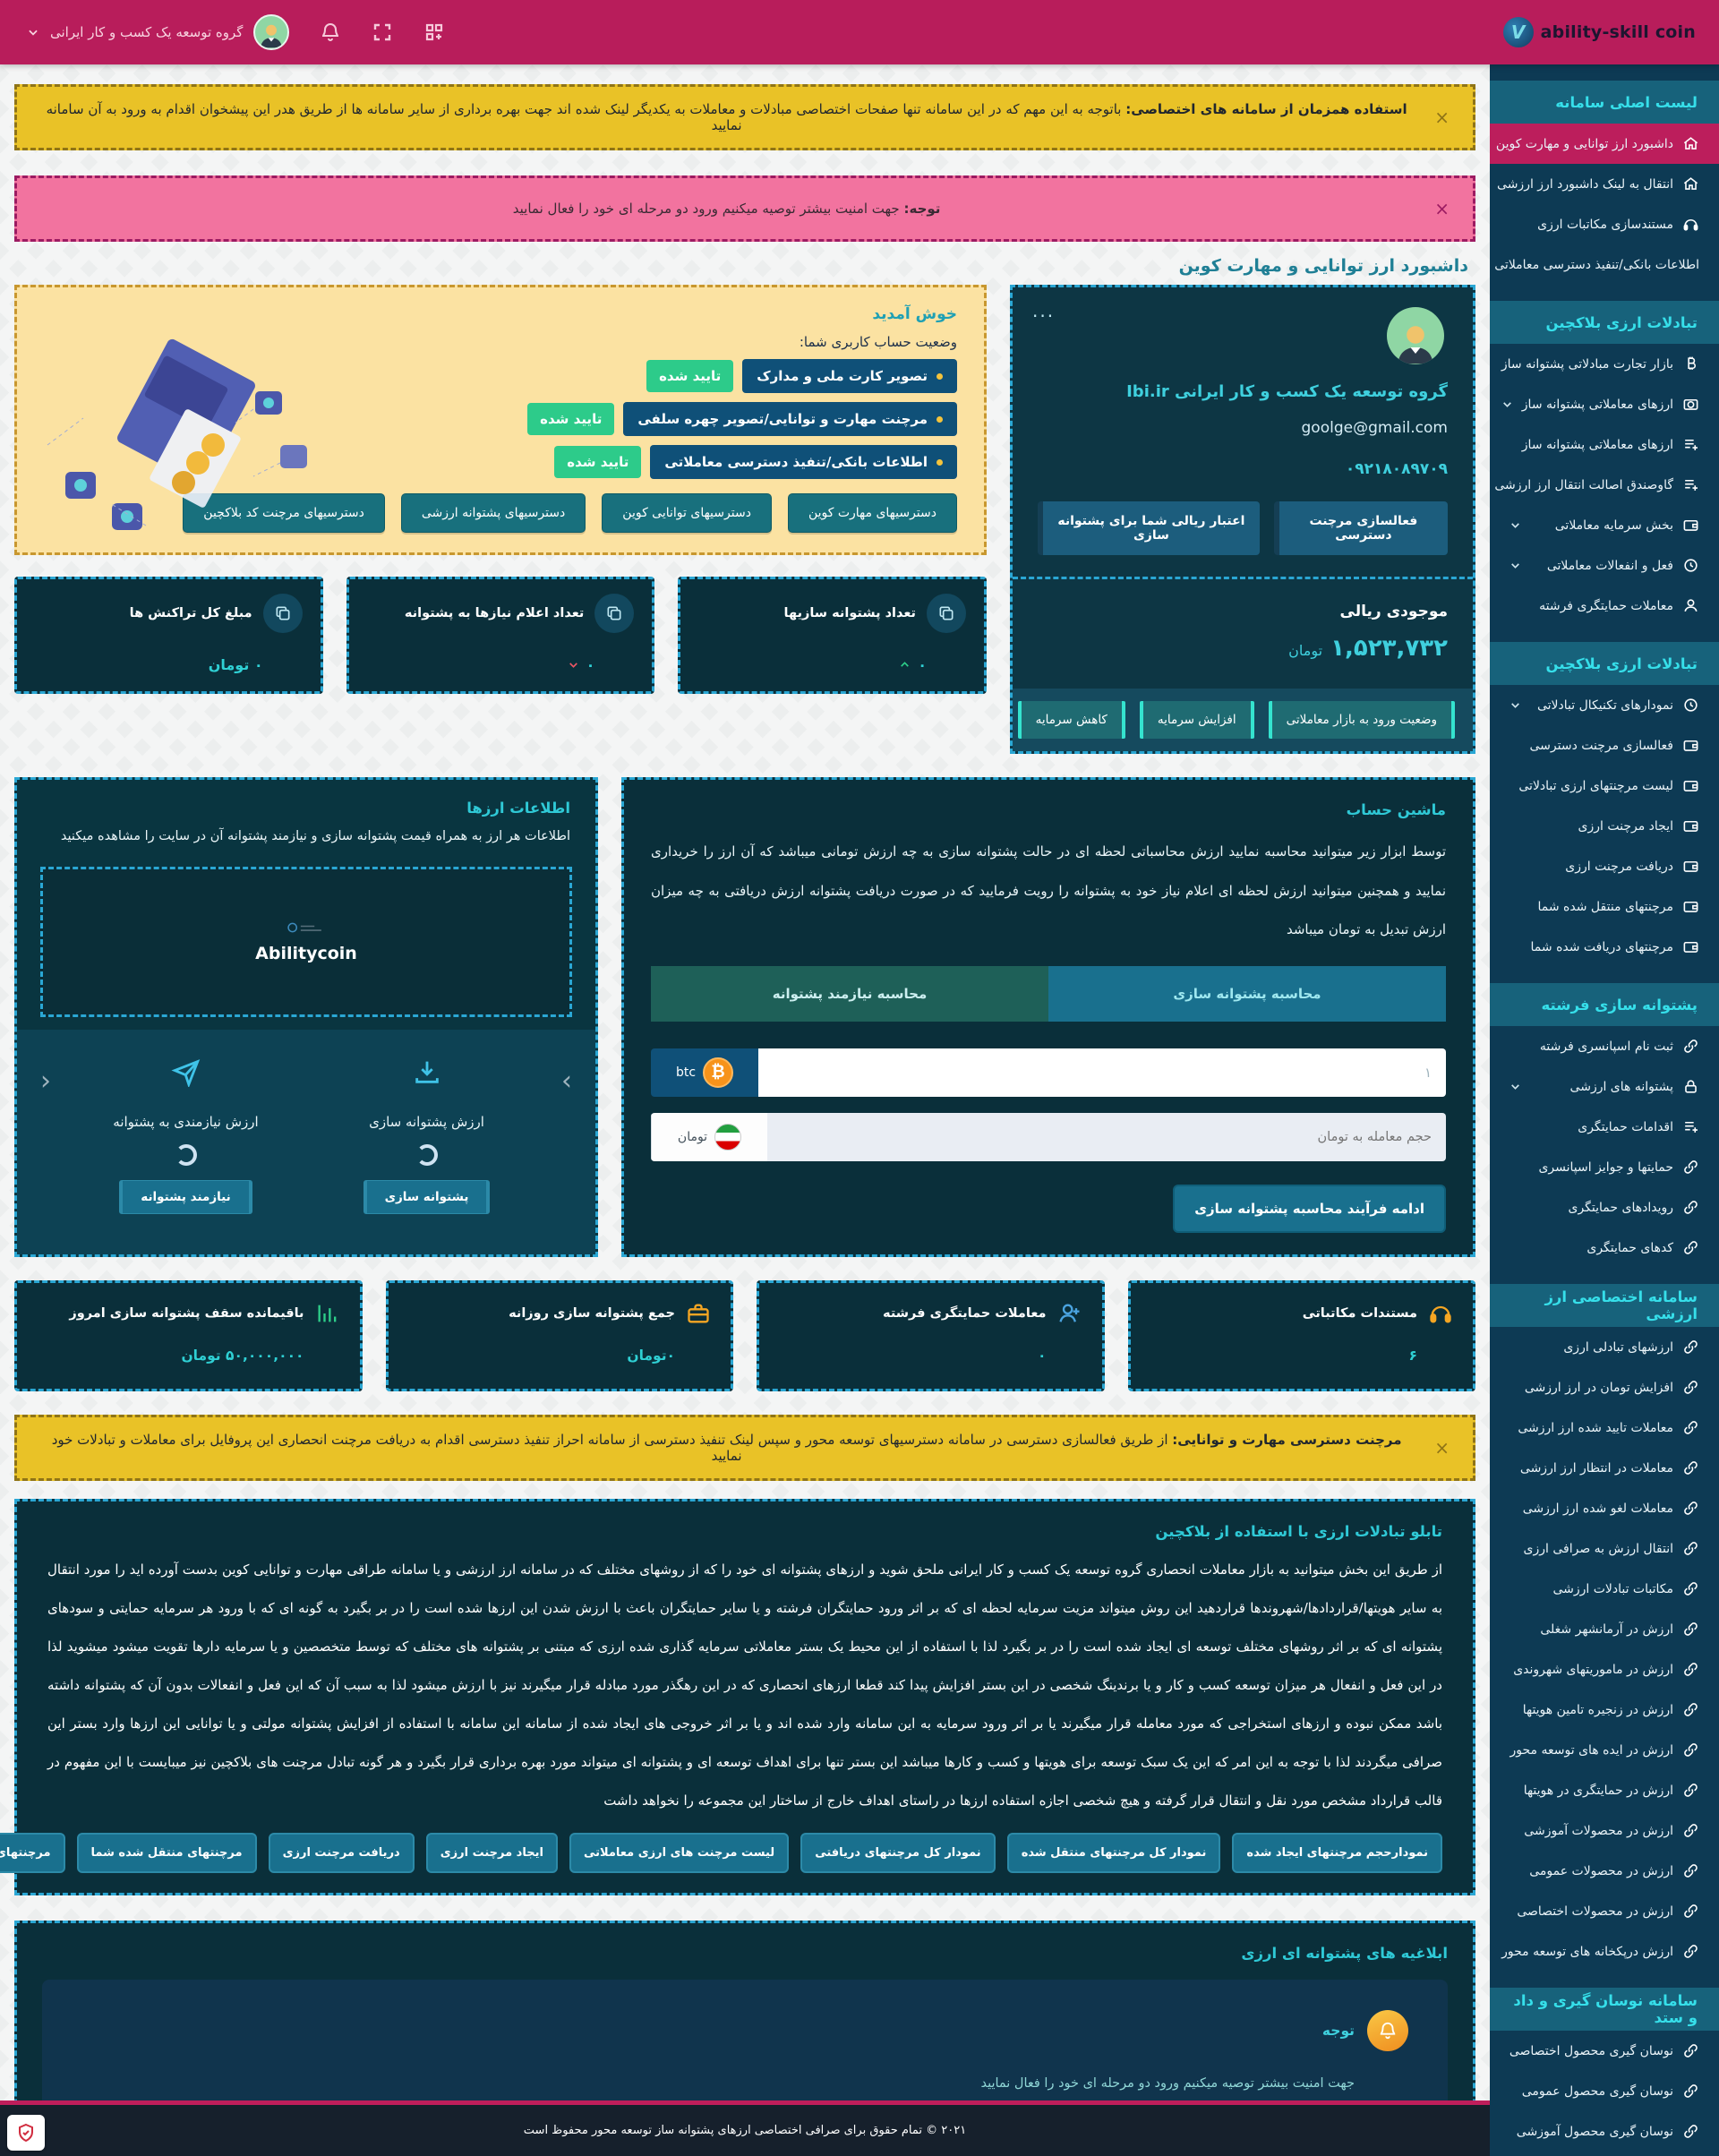 The height and width of the screenshot is (2156, 1719). Describe the element at coordinates (1587, 1951) in the screenshot. I see `sidebar-item-label: ارزش درپکخانه های توسعه محور` at that location.